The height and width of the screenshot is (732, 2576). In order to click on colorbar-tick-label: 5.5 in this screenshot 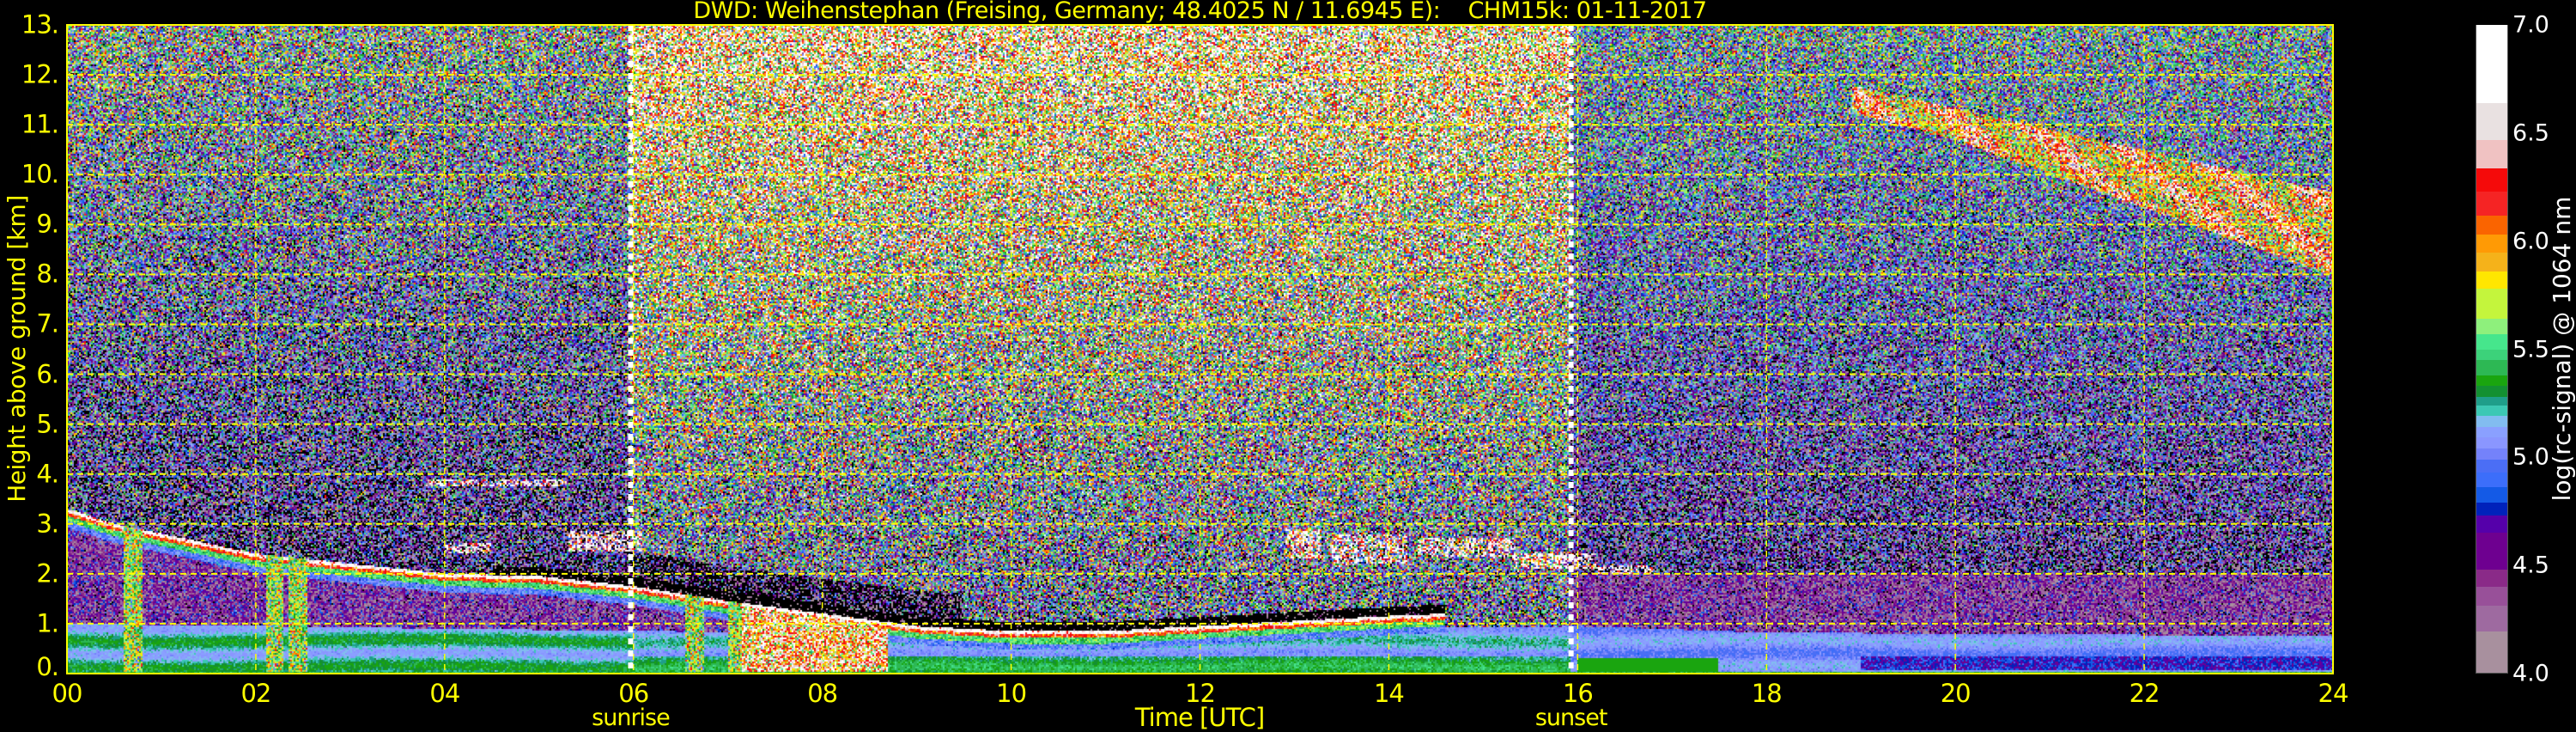, I will do `click(2530, 349)`.